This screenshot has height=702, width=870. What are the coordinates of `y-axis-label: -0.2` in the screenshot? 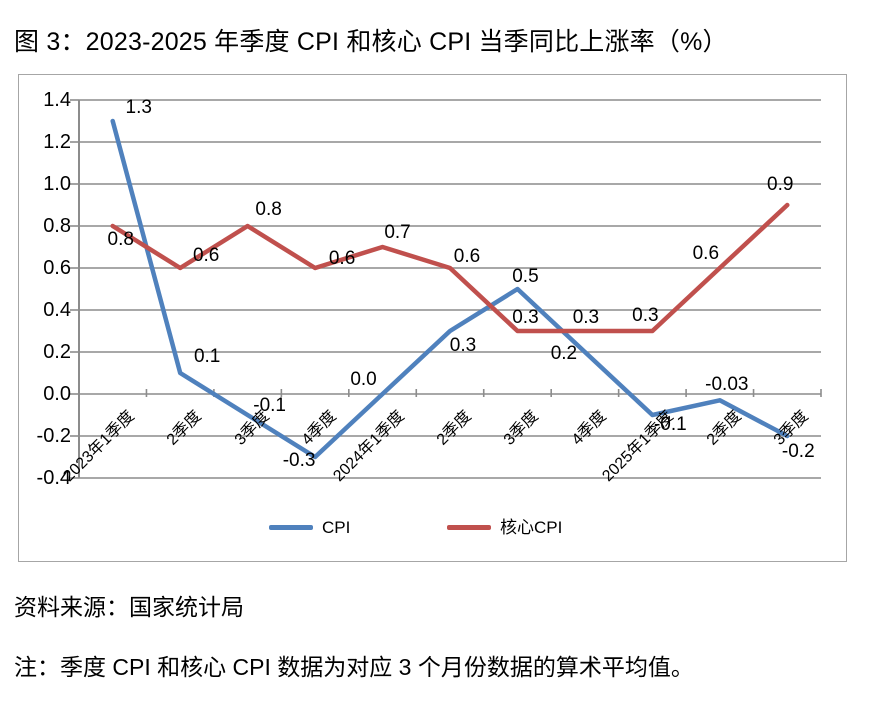 It's located at (53, 436).